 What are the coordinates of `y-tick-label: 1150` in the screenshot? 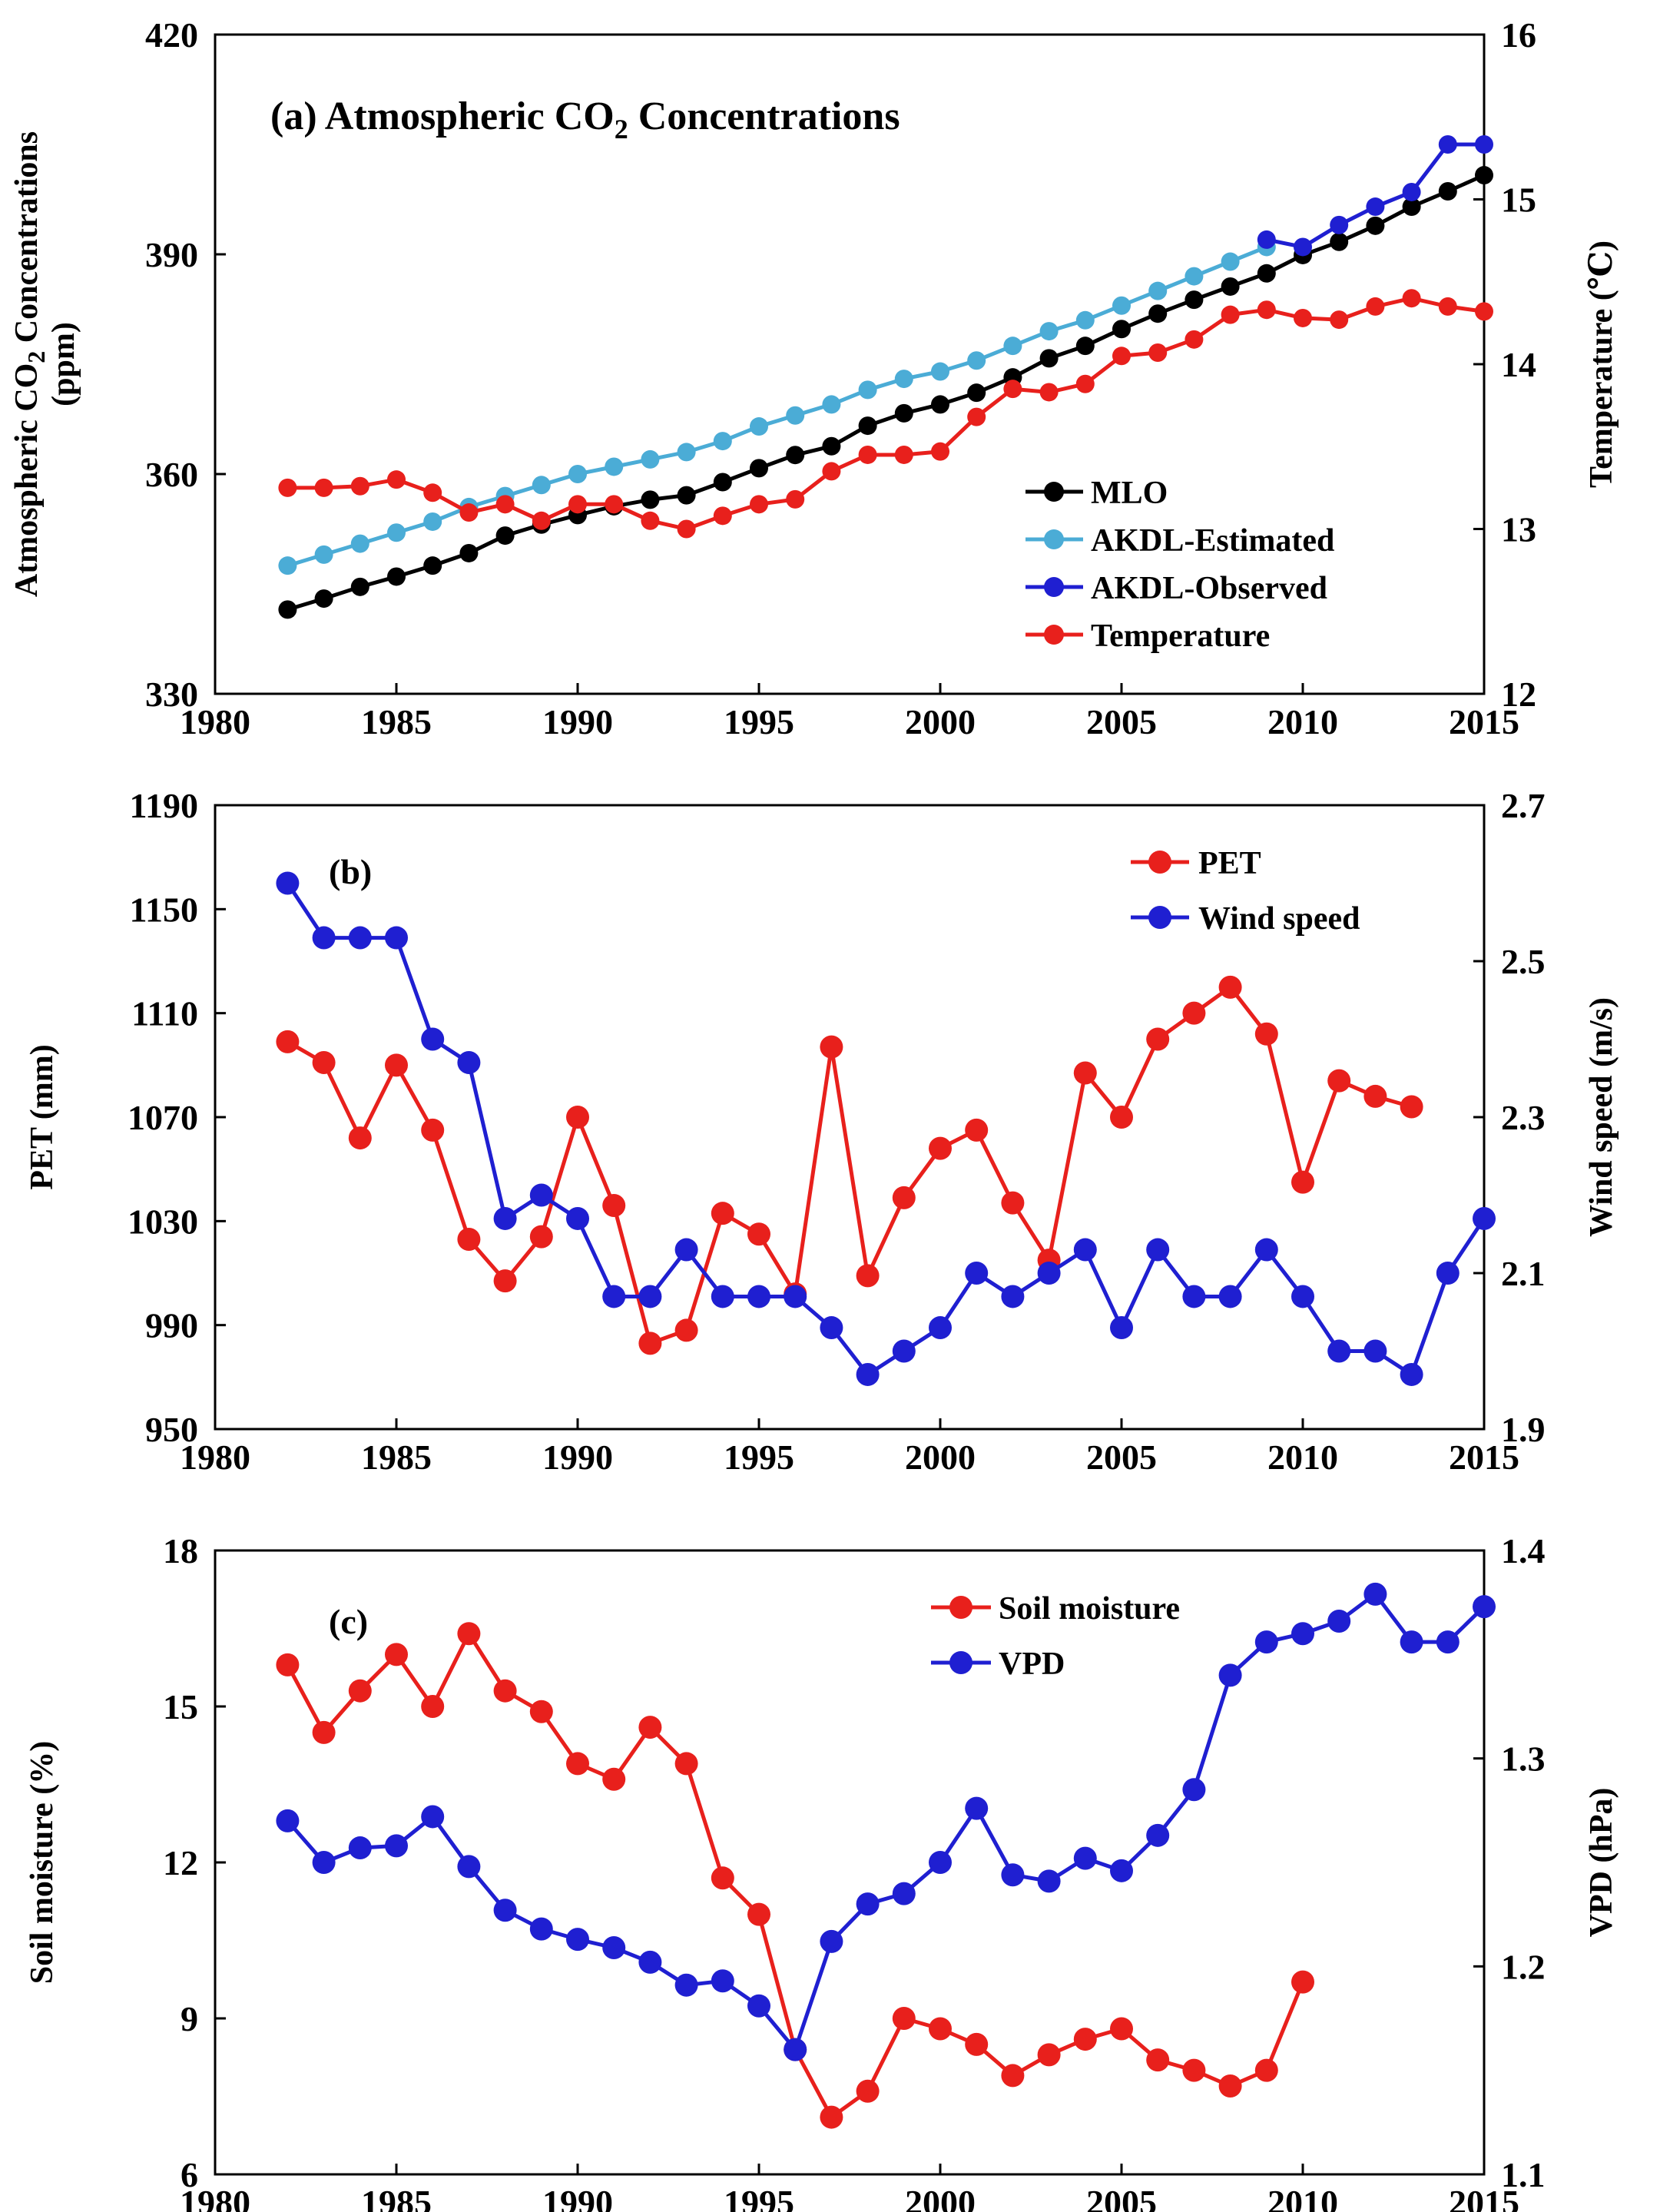 It's located at (164, 909).